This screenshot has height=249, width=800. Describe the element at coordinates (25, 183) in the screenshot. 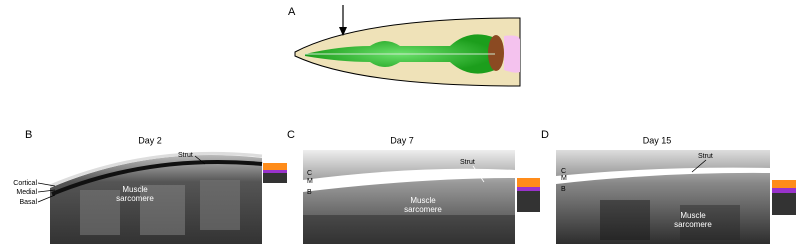

I see `layer-label: Cortical` at that location.